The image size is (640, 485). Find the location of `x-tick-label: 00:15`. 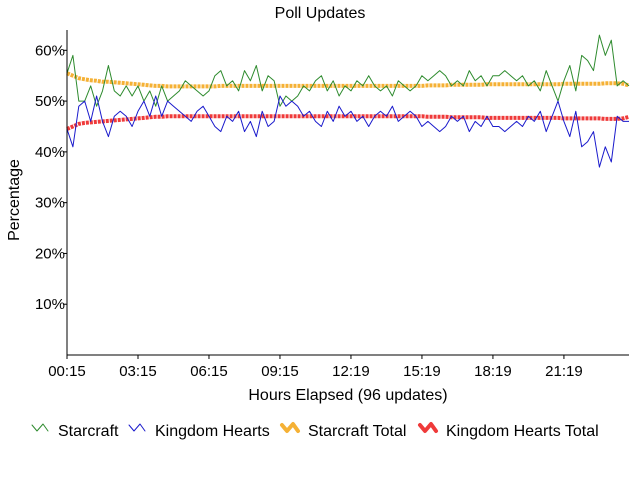

x-tick-label: 00:15 is located at coordinates (67, 371).